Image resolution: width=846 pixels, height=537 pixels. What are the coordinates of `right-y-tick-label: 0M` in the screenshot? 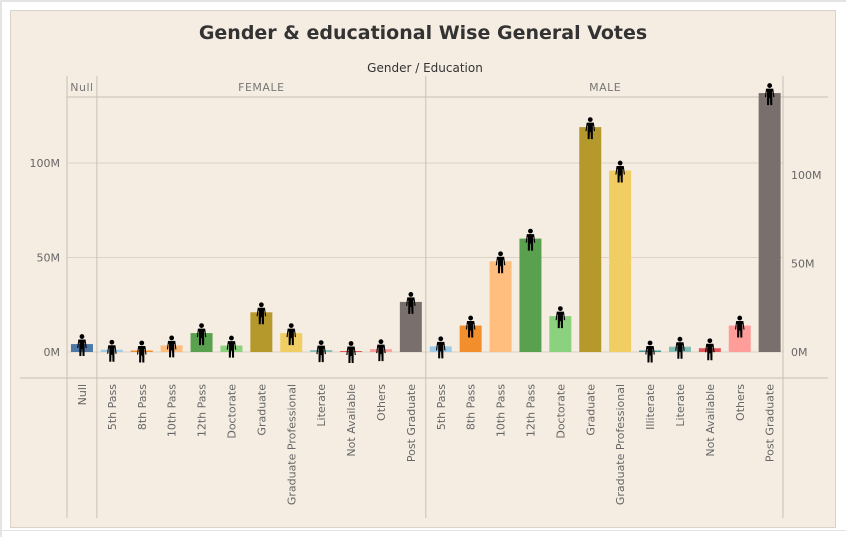 It's located at (799, 352).